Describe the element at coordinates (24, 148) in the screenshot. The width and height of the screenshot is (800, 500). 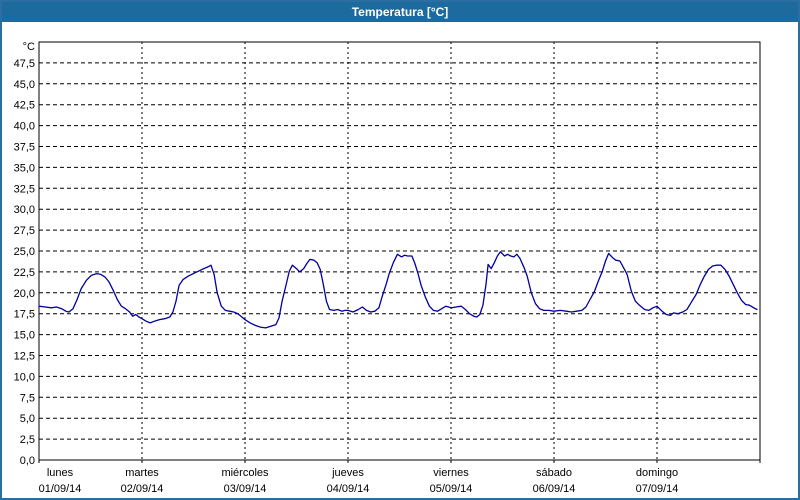
I see `y-tick-label: 37,5` at that location.